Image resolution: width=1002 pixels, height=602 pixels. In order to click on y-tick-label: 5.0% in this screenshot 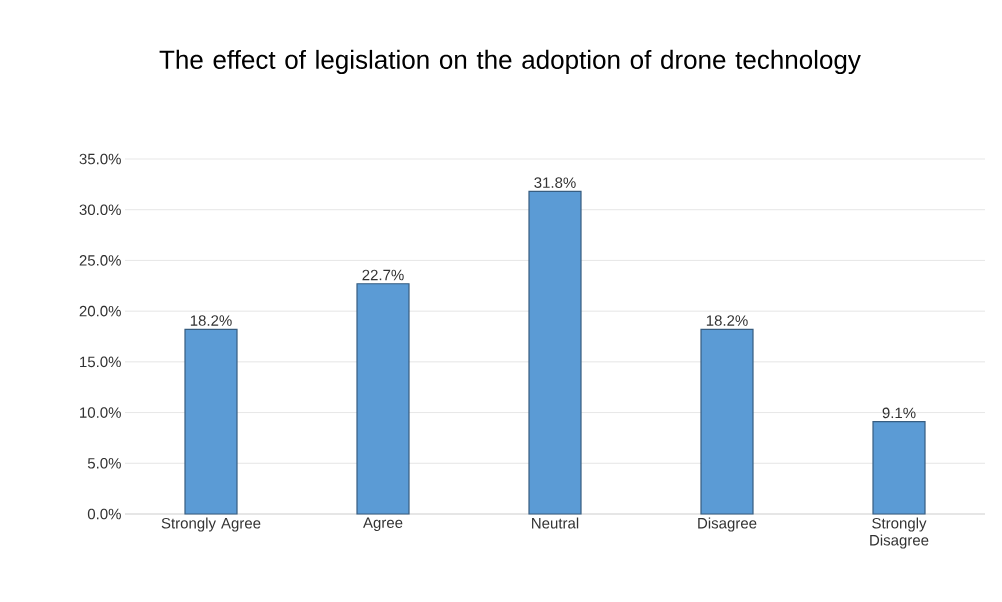, I will do `click(104, 463)`.